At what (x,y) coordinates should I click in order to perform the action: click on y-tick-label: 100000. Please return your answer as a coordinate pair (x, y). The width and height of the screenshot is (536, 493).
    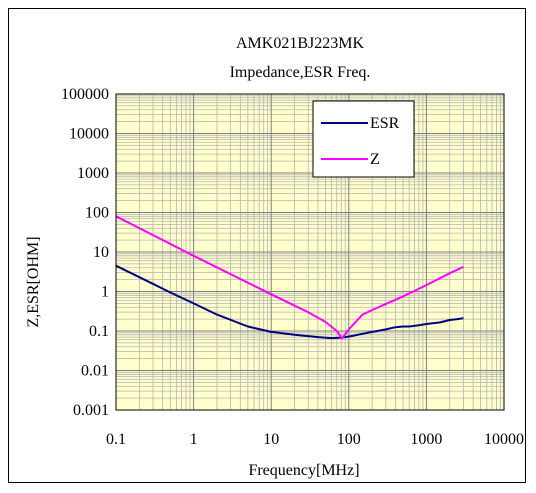
    Looking at the image, I should click on (85, 94).